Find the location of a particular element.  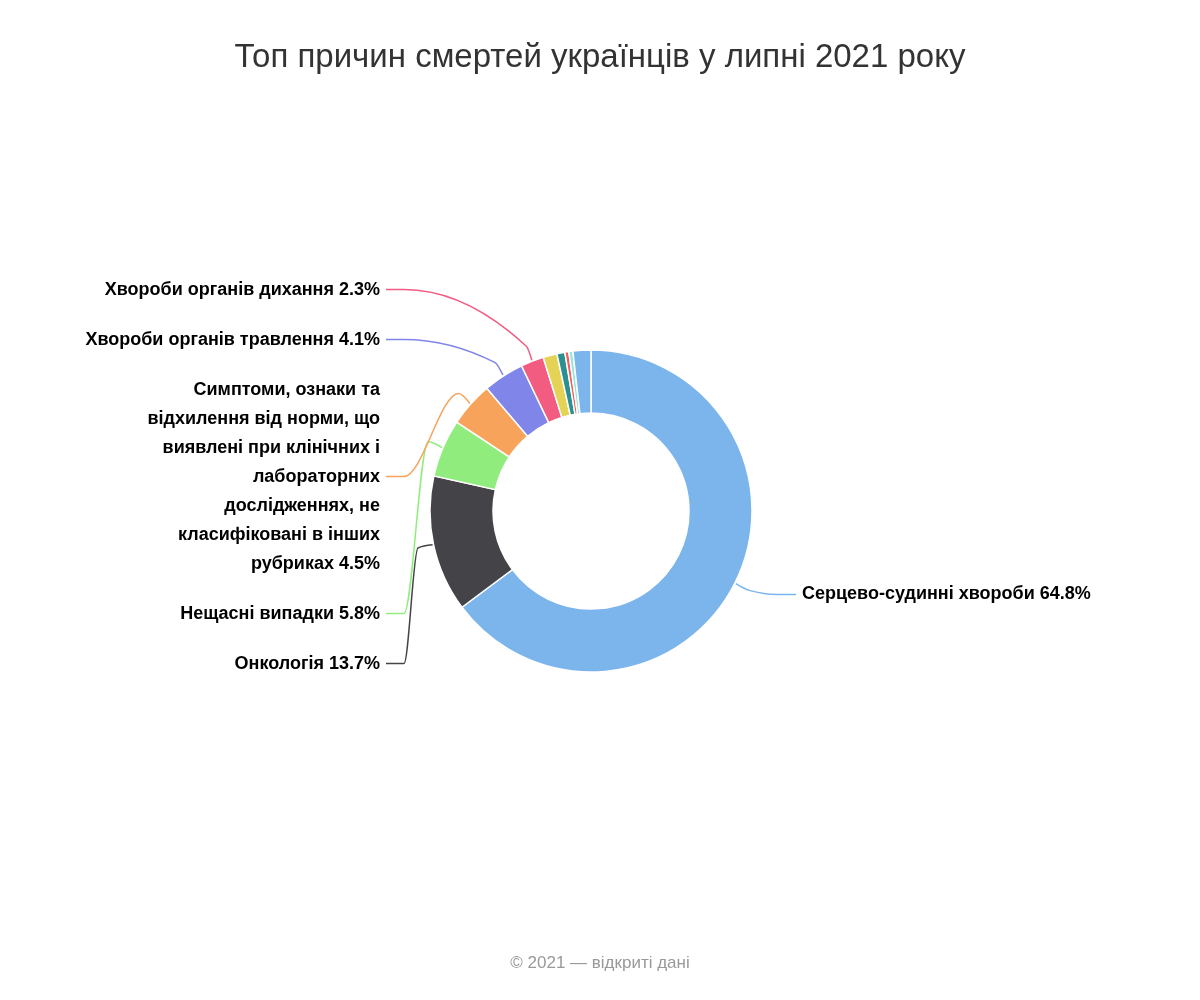

slice-label: Онкологія 13.7% is located at coordinates (307, 662).